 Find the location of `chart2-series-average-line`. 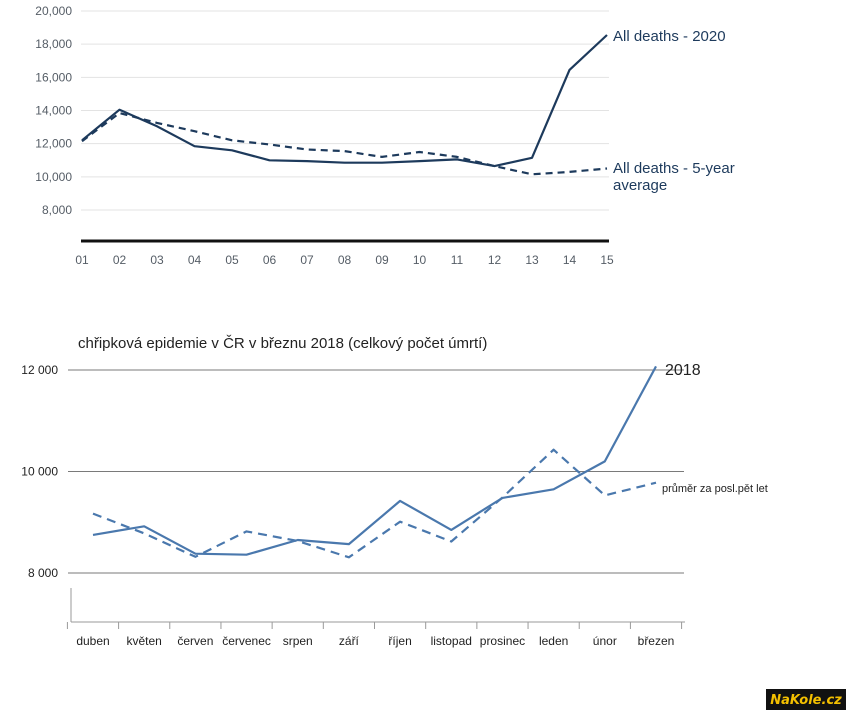

chart2-series-average-line is located at coordinates (374, 503).